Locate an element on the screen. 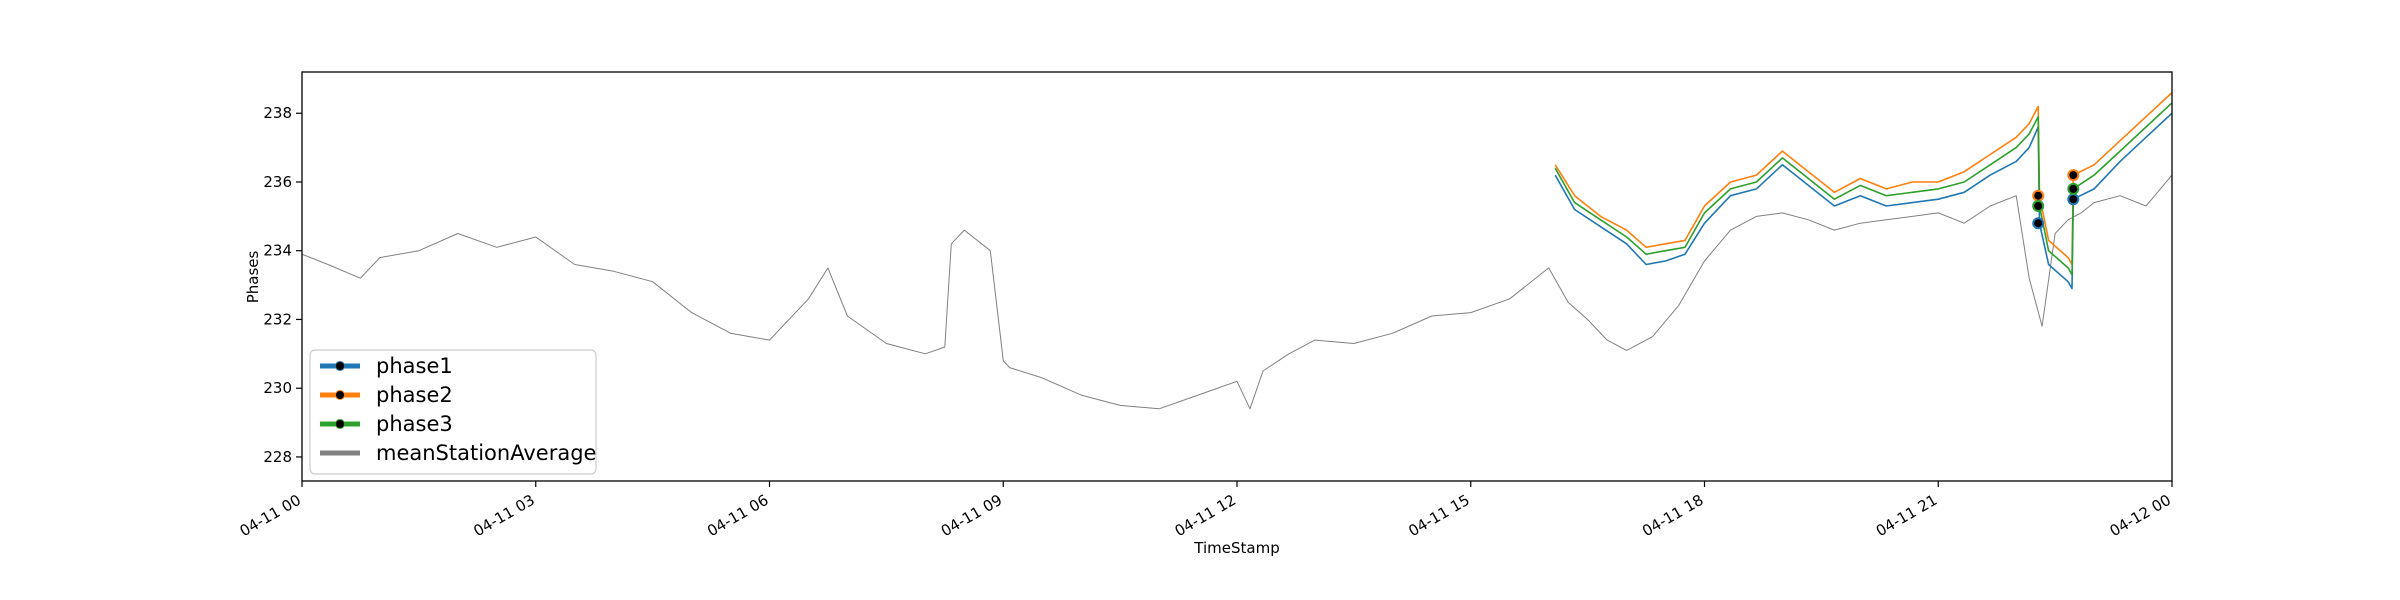  series-line-phase1 is located at coordinates (1863, 201).